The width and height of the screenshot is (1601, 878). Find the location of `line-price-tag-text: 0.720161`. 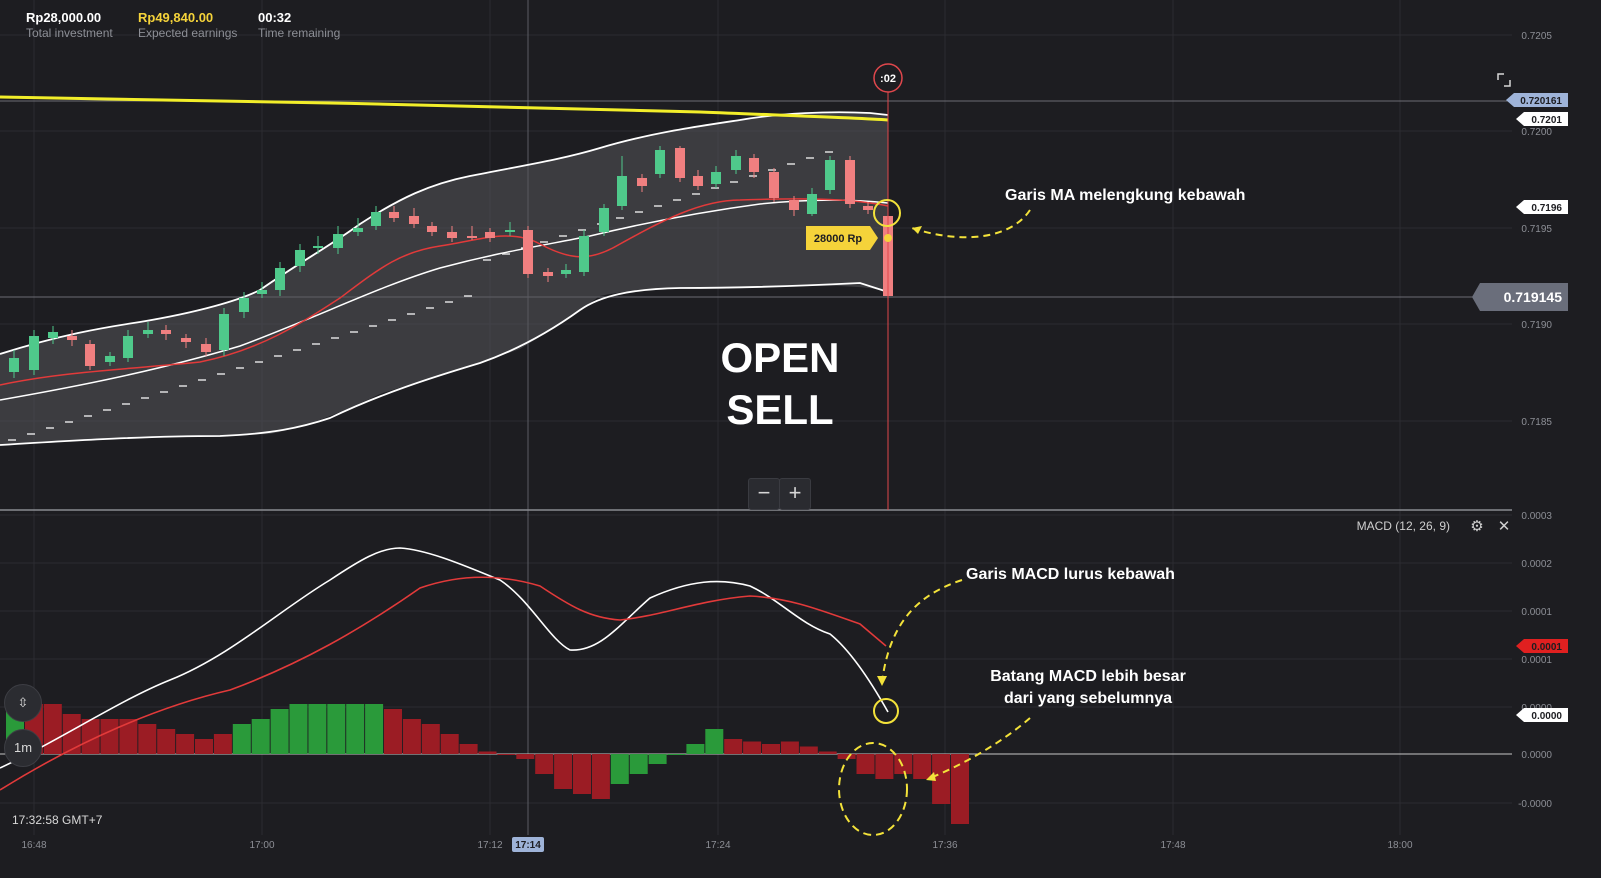

line-price-tag-text: 0.720161 is located at coordinates (1541, 101).